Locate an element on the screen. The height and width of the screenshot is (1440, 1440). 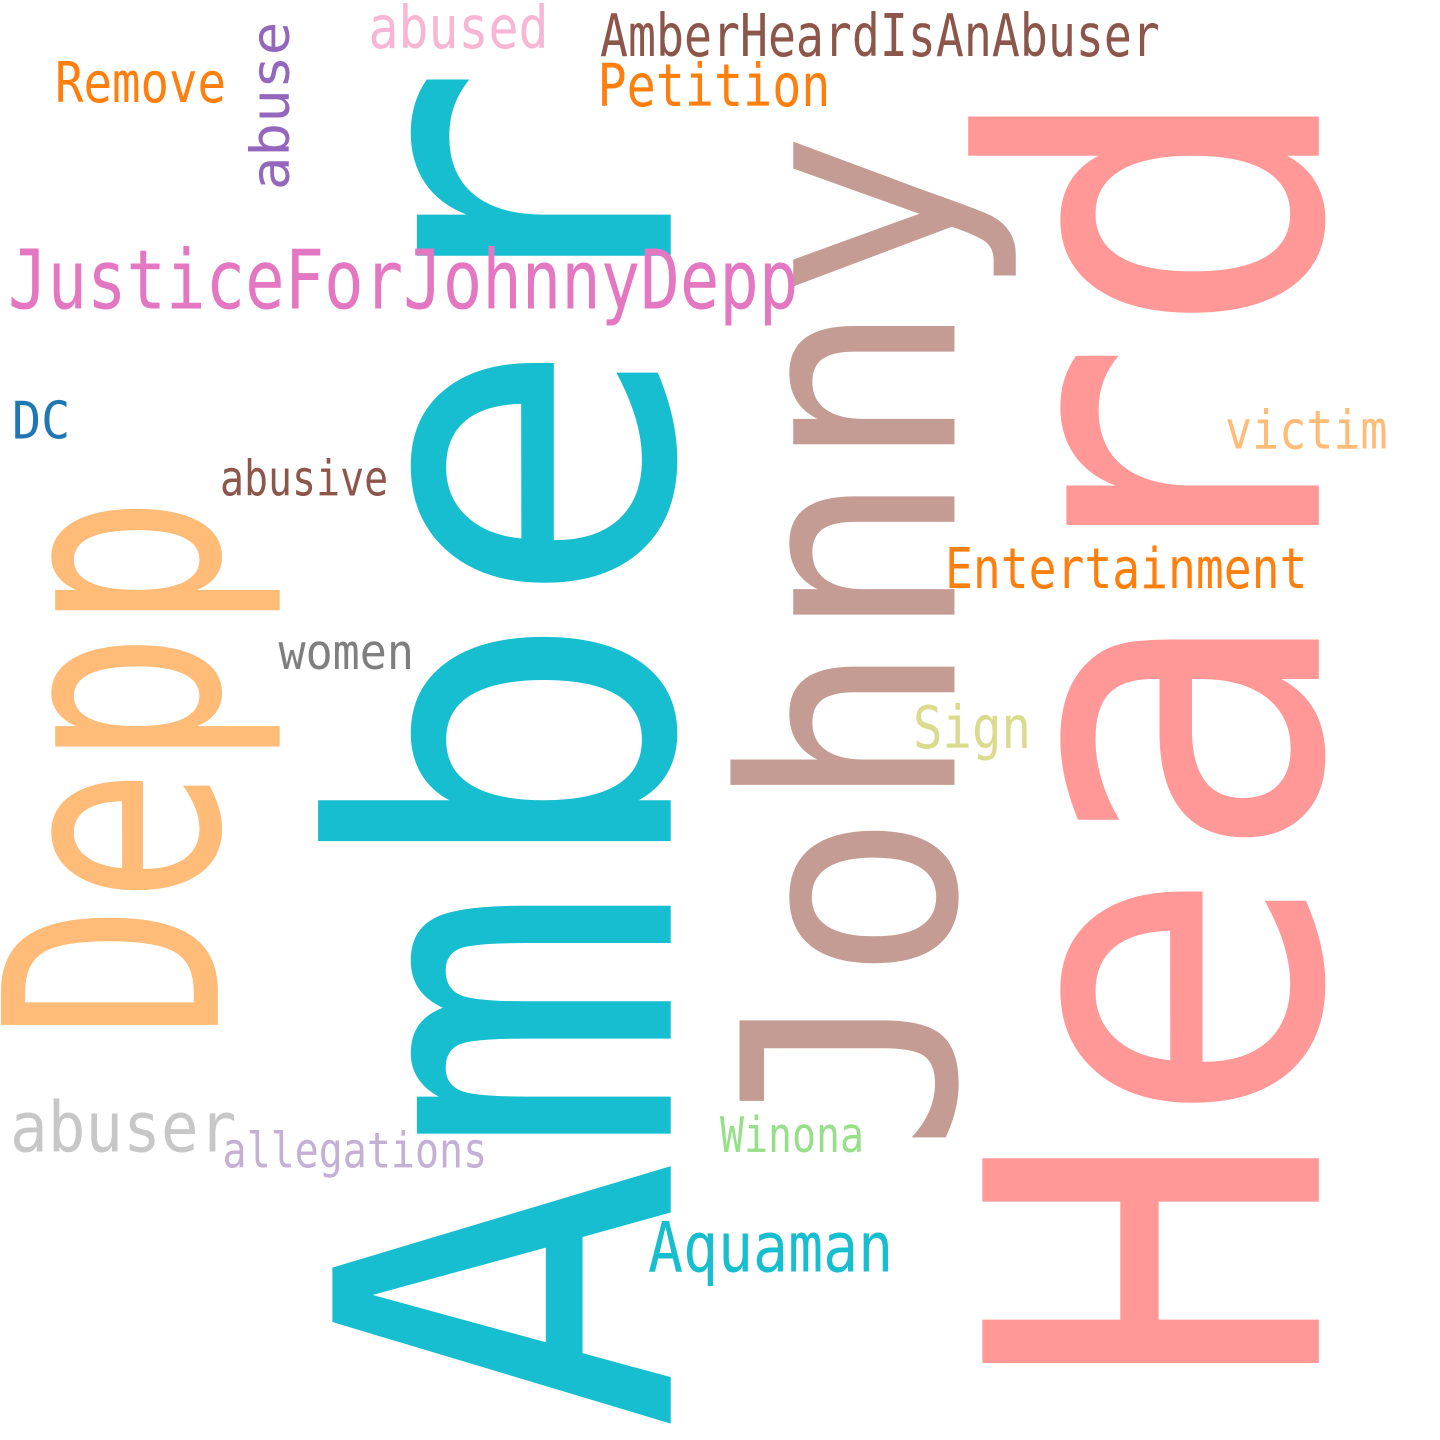
word-women: women is located at coordinates (345, 653).